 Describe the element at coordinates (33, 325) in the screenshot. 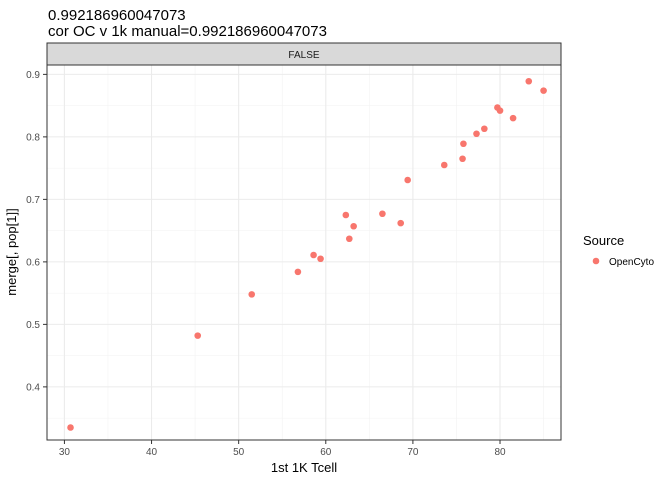

I see `y-tick-label: 0.5` at that location.